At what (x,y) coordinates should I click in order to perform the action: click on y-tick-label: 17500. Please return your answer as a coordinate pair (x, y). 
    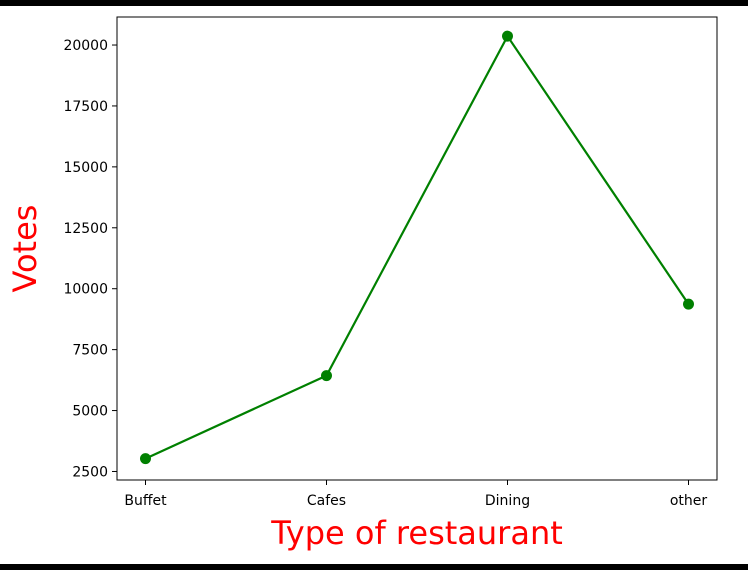
    Looking at the image, I should click on (85, 107).